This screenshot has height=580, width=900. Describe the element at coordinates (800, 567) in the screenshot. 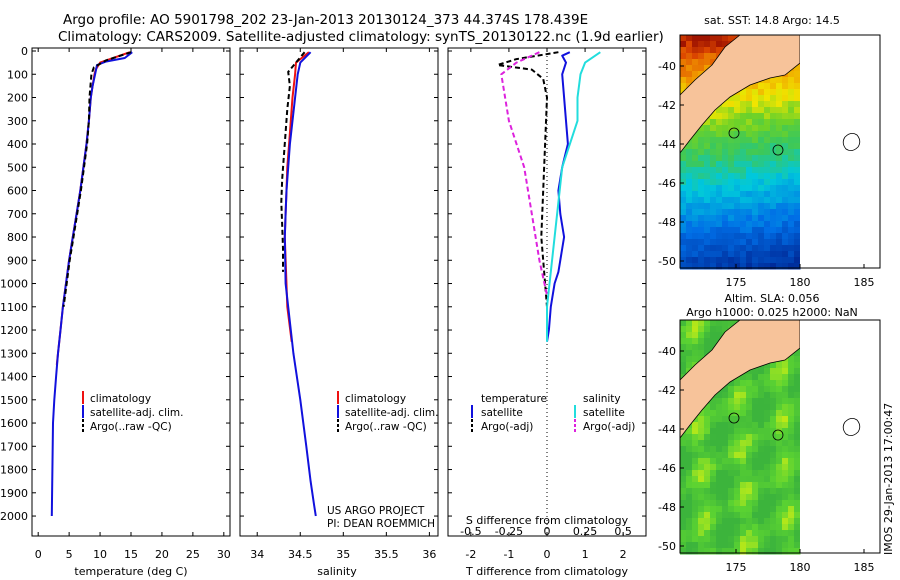

I see `lon-tick-label: 180` at that location.